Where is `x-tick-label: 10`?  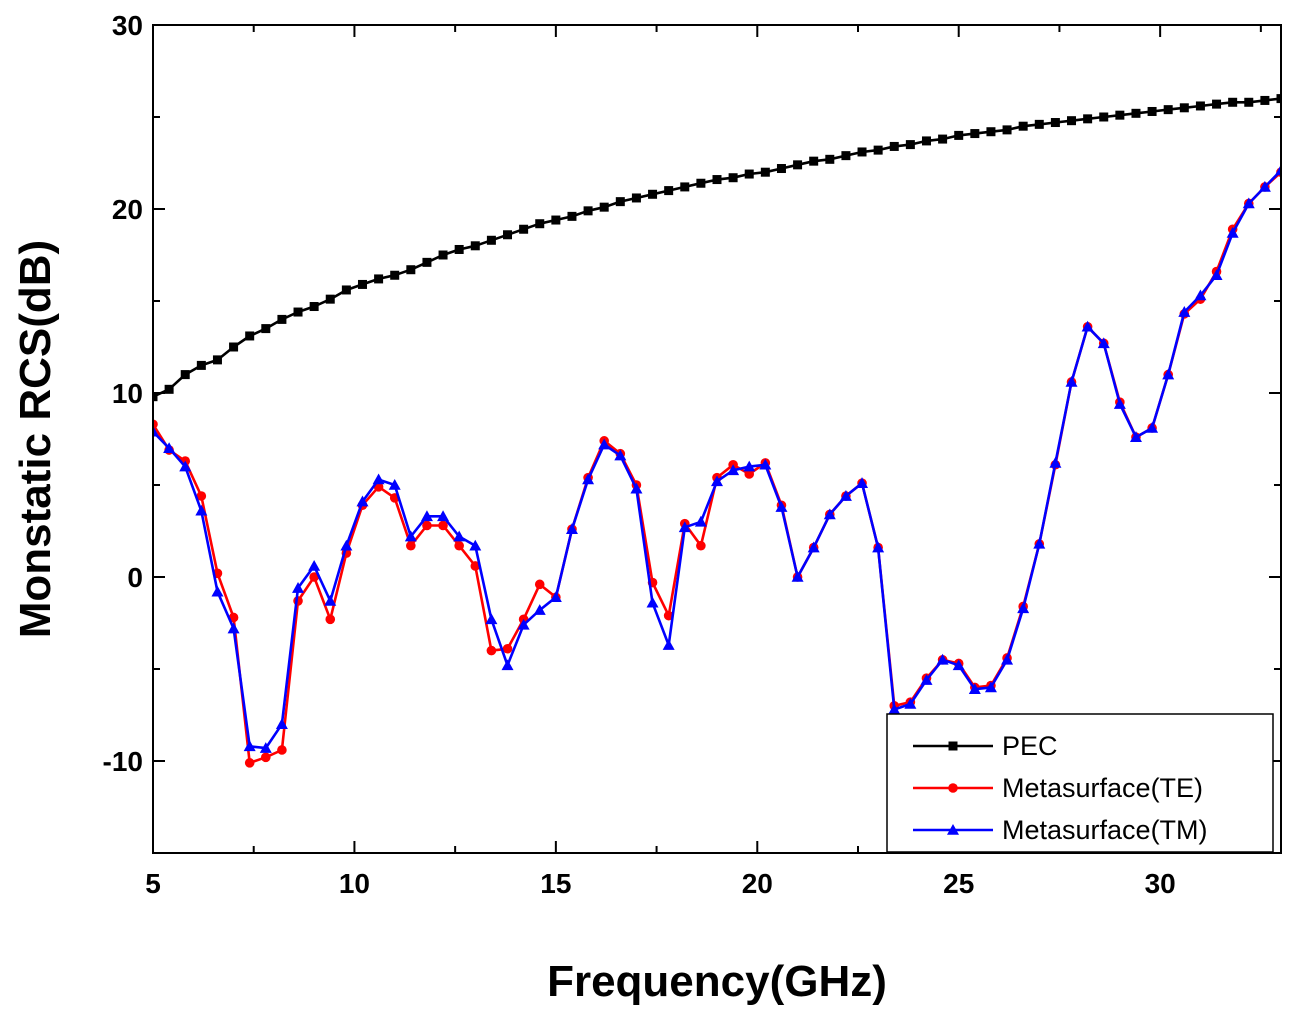 x-tick-label: 10 is located at coordinates (354, 883).